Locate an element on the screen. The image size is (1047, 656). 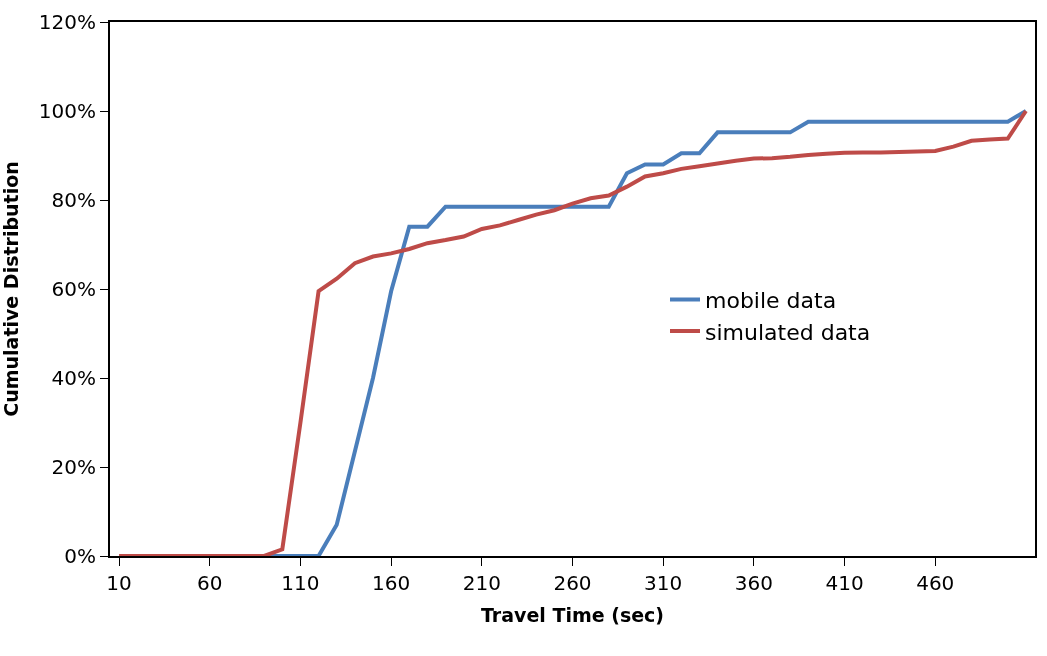
x-tick-label: 10 is located at coordinates (119, 583).